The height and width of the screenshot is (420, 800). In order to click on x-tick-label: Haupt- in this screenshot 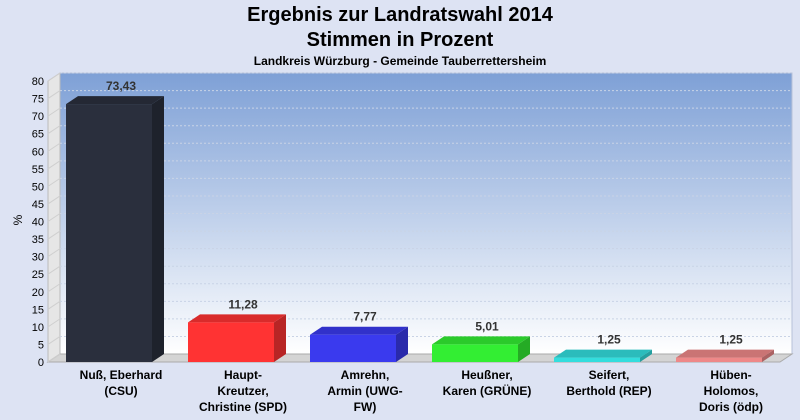, I will do `click(243, 375)`.